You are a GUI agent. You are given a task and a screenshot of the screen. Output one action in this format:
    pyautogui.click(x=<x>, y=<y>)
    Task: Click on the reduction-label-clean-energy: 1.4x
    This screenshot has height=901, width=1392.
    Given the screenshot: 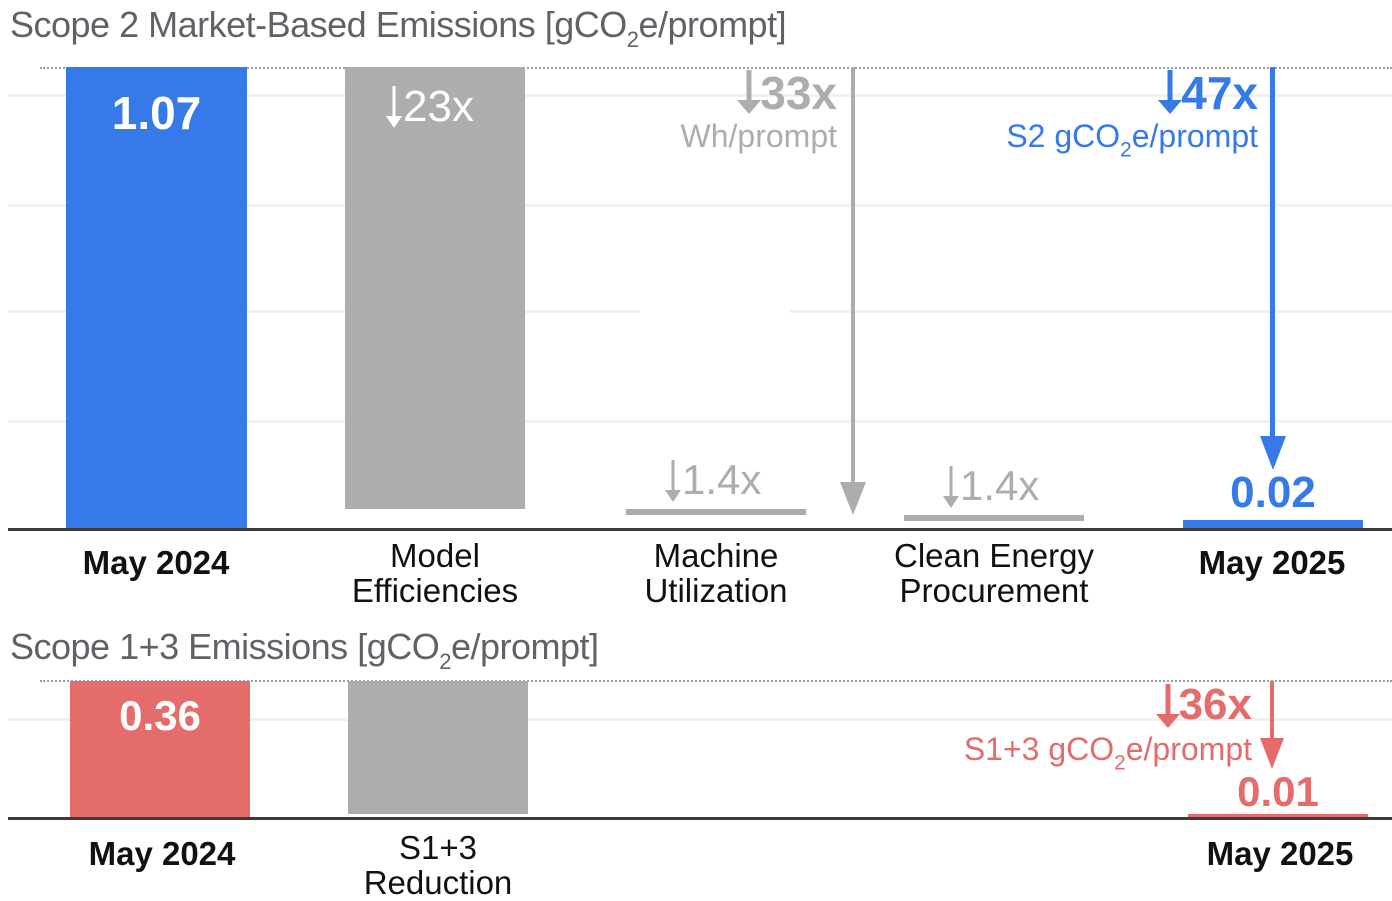 What is the action you would take?
    pyautogui.click(x=990, y=486)
    